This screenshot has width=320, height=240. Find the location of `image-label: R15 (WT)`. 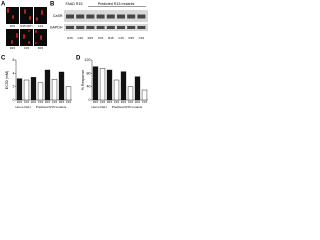

image-label: R15 (WT) is located at coordinates (26, 26).